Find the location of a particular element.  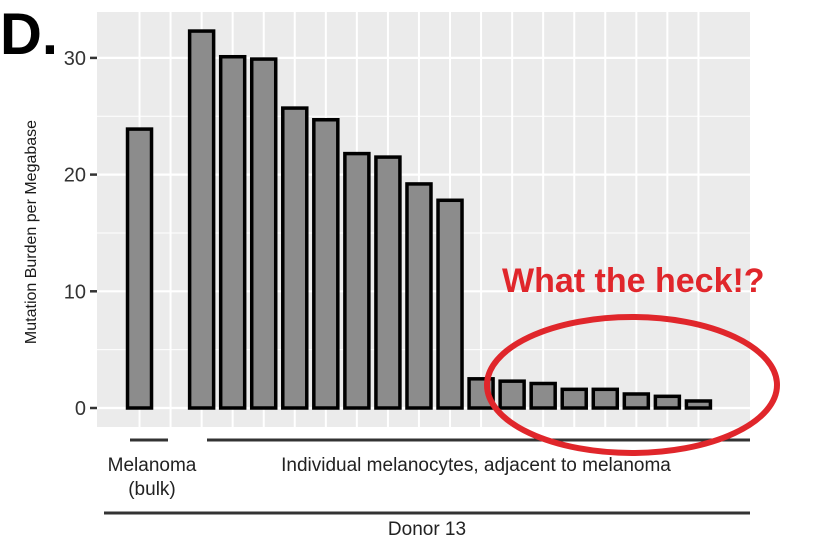

panel-letter: D. is located at coordinates (29, 34).